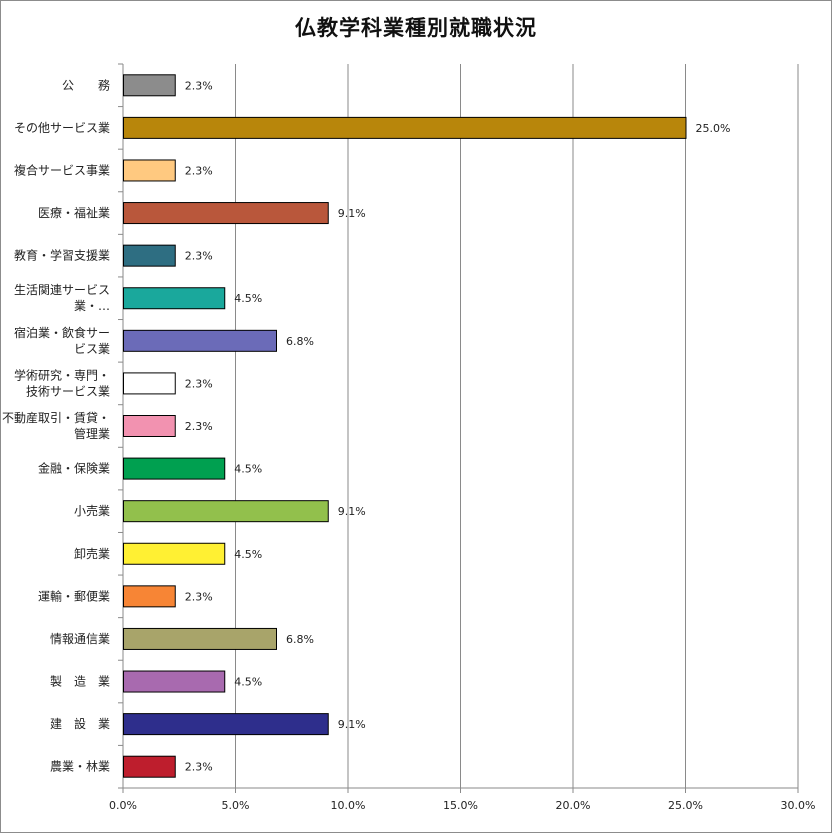  I want to click on category-label: 小売業, so click(92, 510).